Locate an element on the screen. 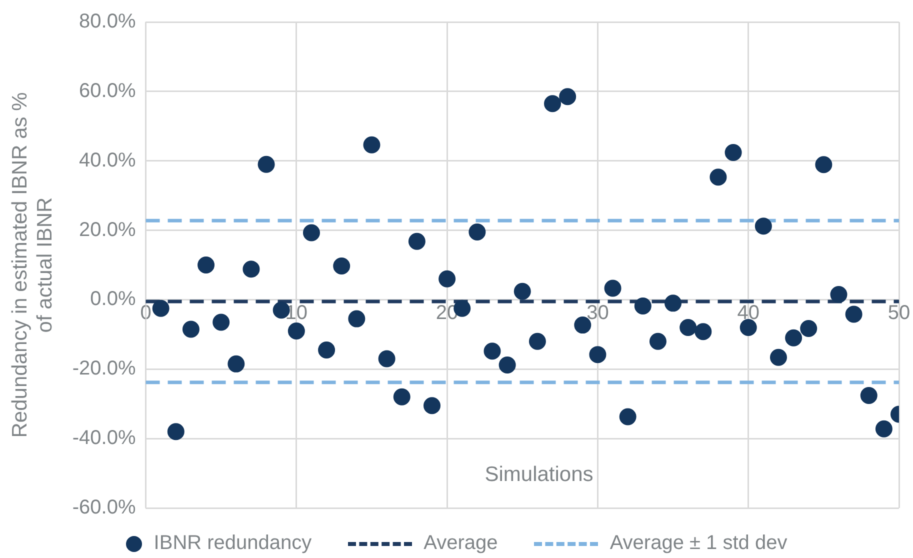 The image size is (913, 558). x-axis-title: Simulations is located at coordinates (539, 475).